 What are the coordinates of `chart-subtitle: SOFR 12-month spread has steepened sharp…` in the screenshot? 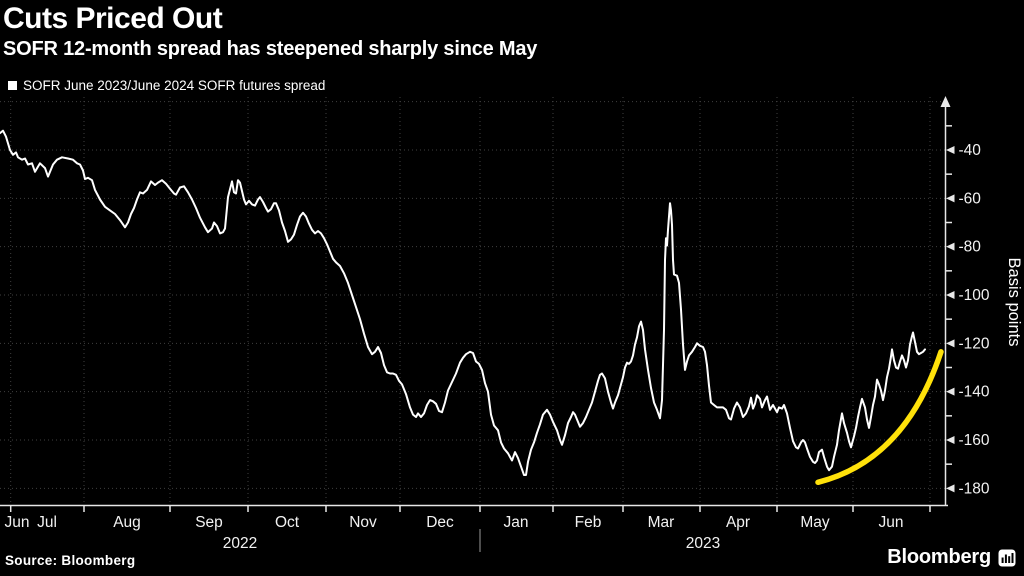 It's located at (270, 49).